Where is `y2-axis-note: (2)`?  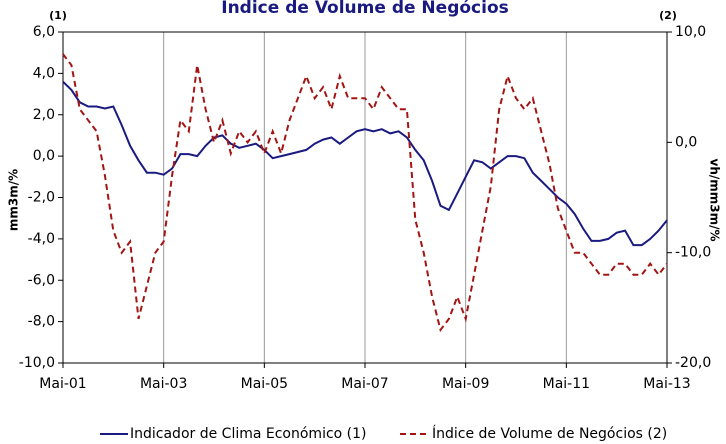
y2-axis-note: (2) is located at coordinates (668, 15).